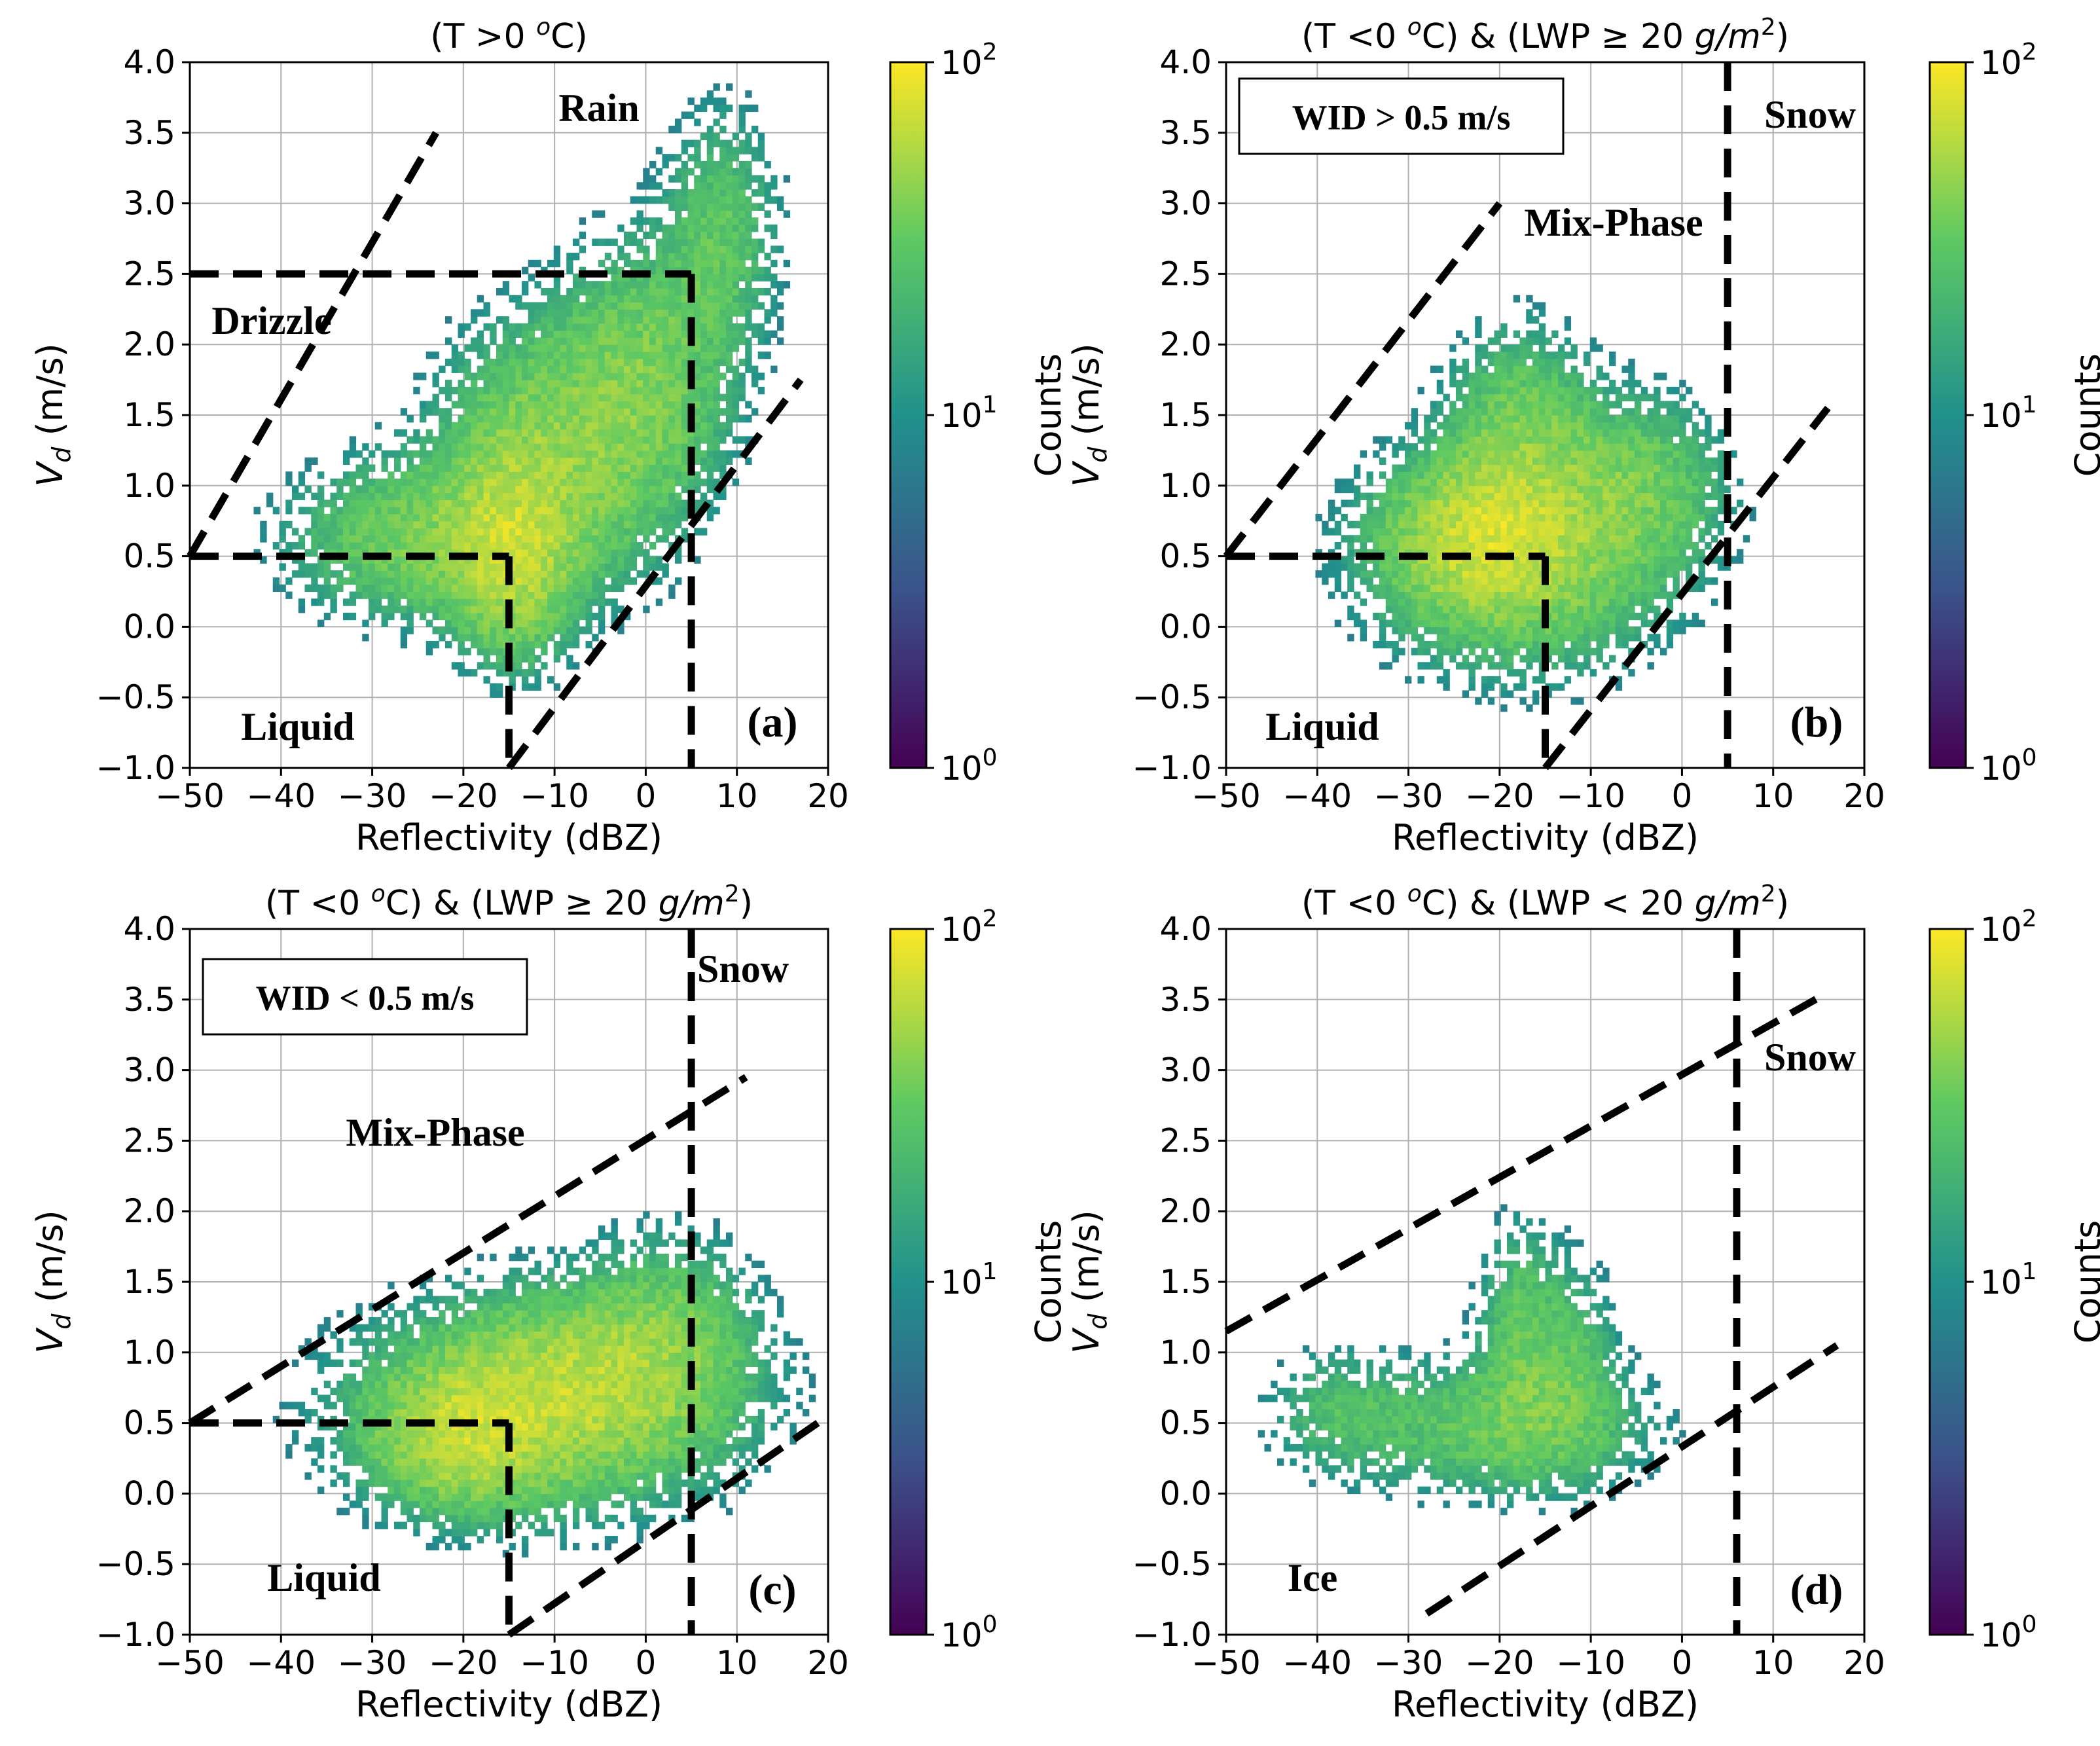 The height and width of the screenshot is (1746, 2100). I want to click on boundary-line, so click(655, 574).